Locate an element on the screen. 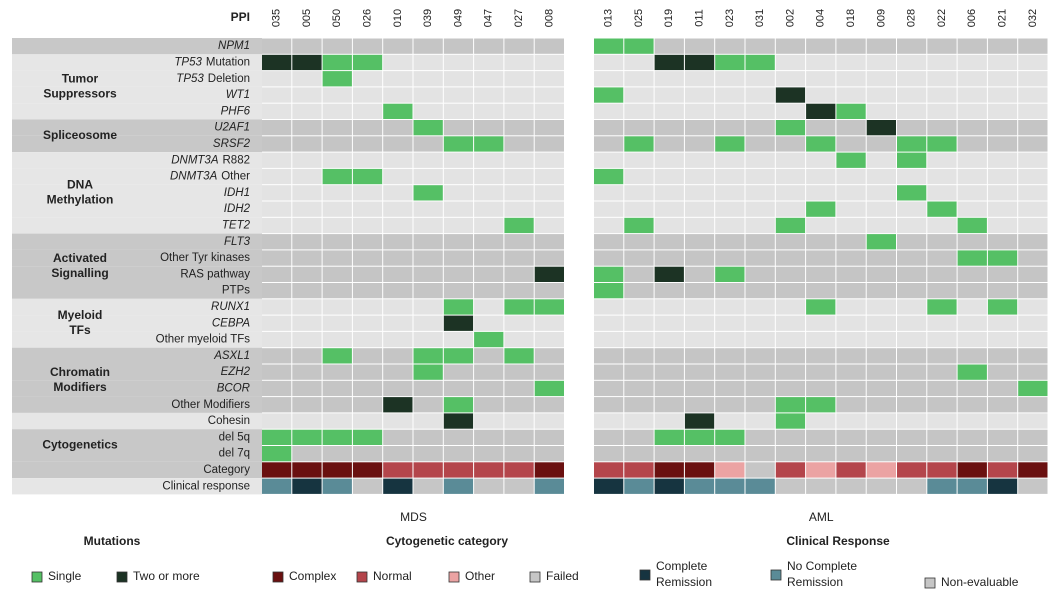  gene-name: EZH2 is located at coordinates (236, 372).